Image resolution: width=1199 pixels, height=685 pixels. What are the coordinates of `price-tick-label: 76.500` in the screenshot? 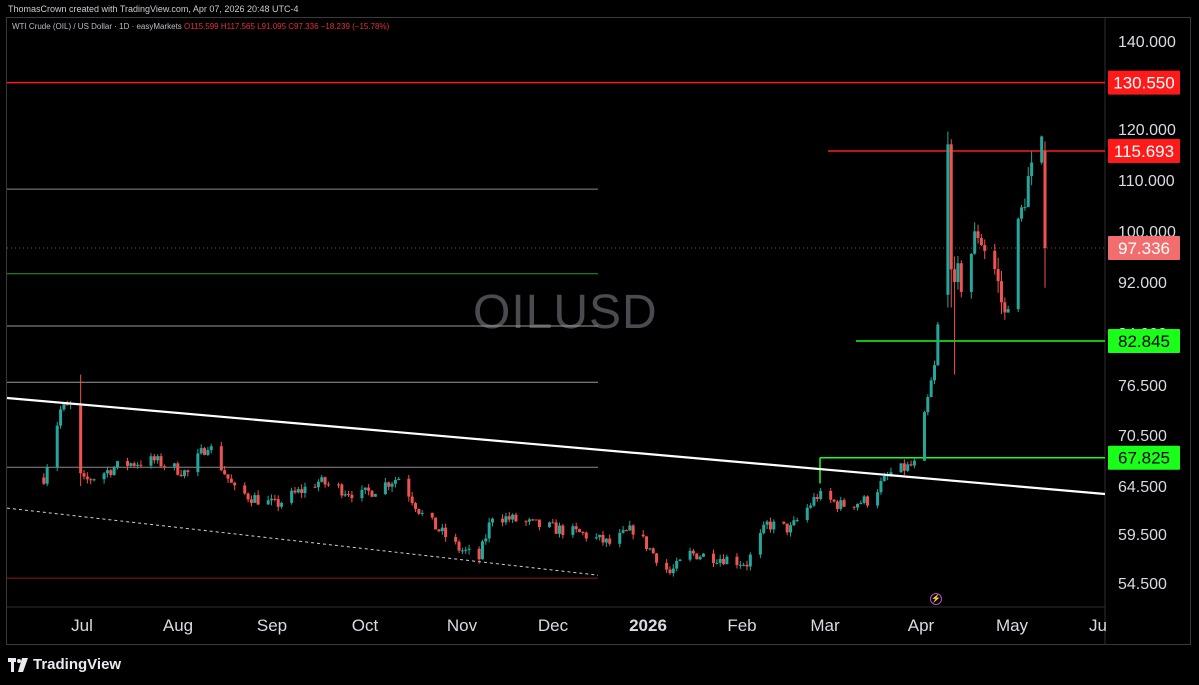 It's located at (1142, 386).